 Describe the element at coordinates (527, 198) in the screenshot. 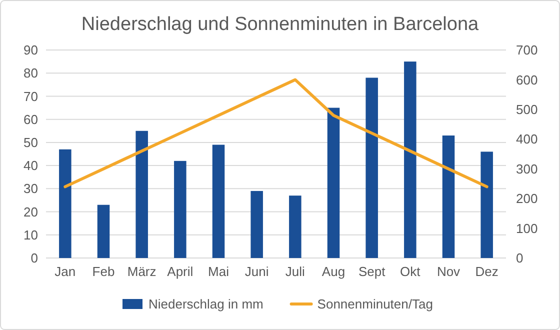

I see `y2-tick-label: 200` at that location.